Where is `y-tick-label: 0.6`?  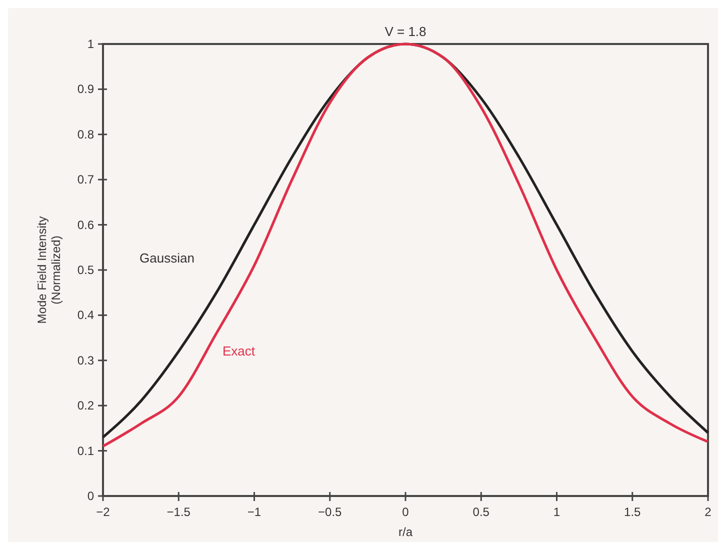
y-tick-label: 0.6 is located at coordinates (85, 225).